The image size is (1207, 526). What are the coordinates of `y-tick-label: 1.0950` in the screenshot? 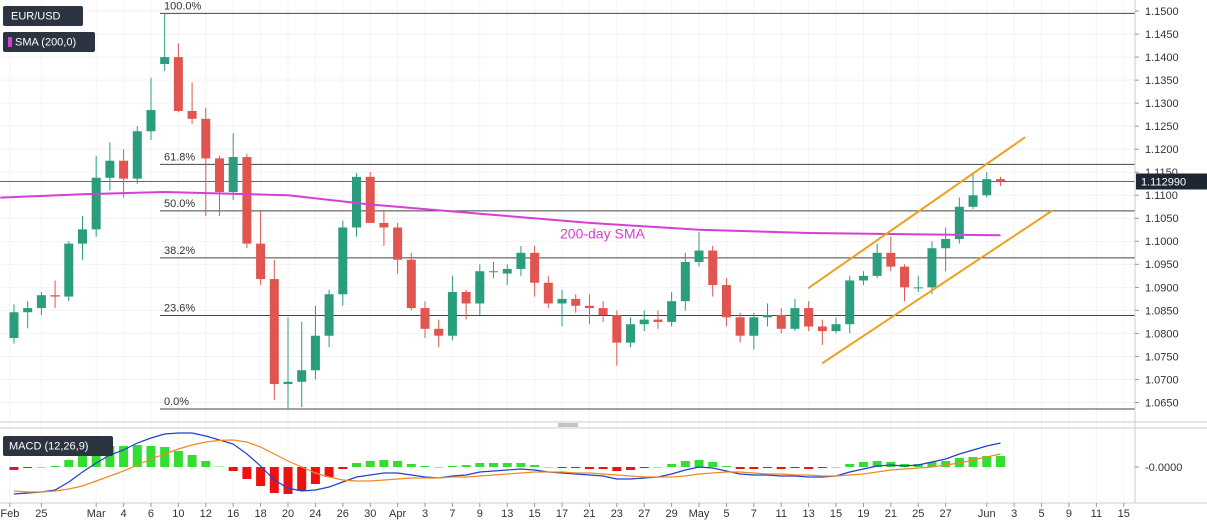 It's located at (1162, 265).